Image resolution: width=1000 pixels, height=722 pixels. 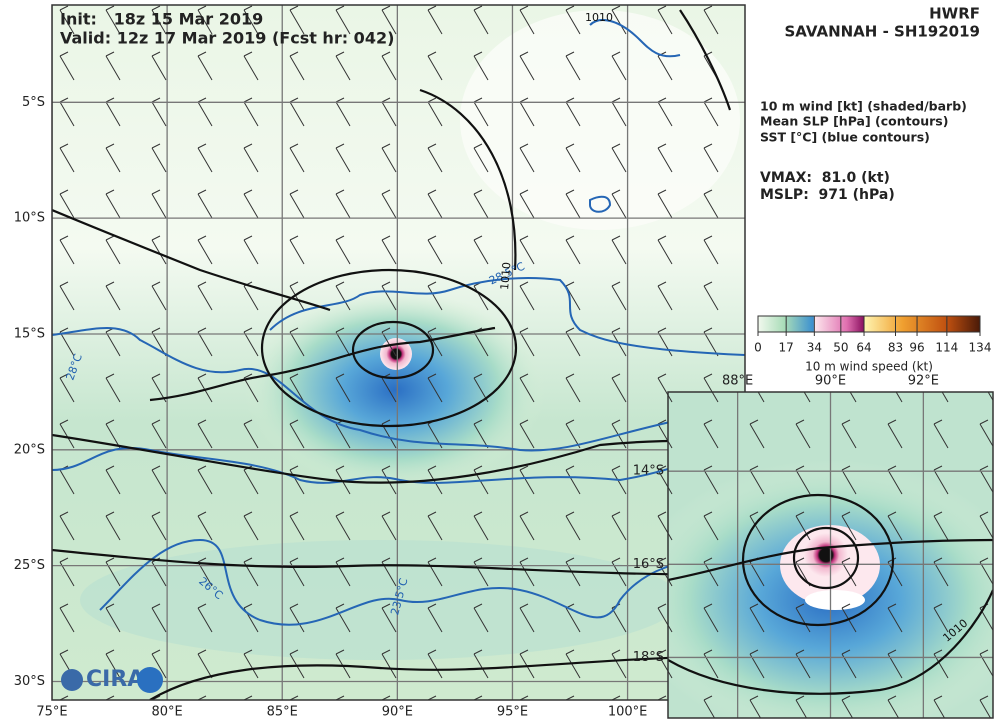 I want to click on lat-label: 10°S, so click(x=29, y=218).